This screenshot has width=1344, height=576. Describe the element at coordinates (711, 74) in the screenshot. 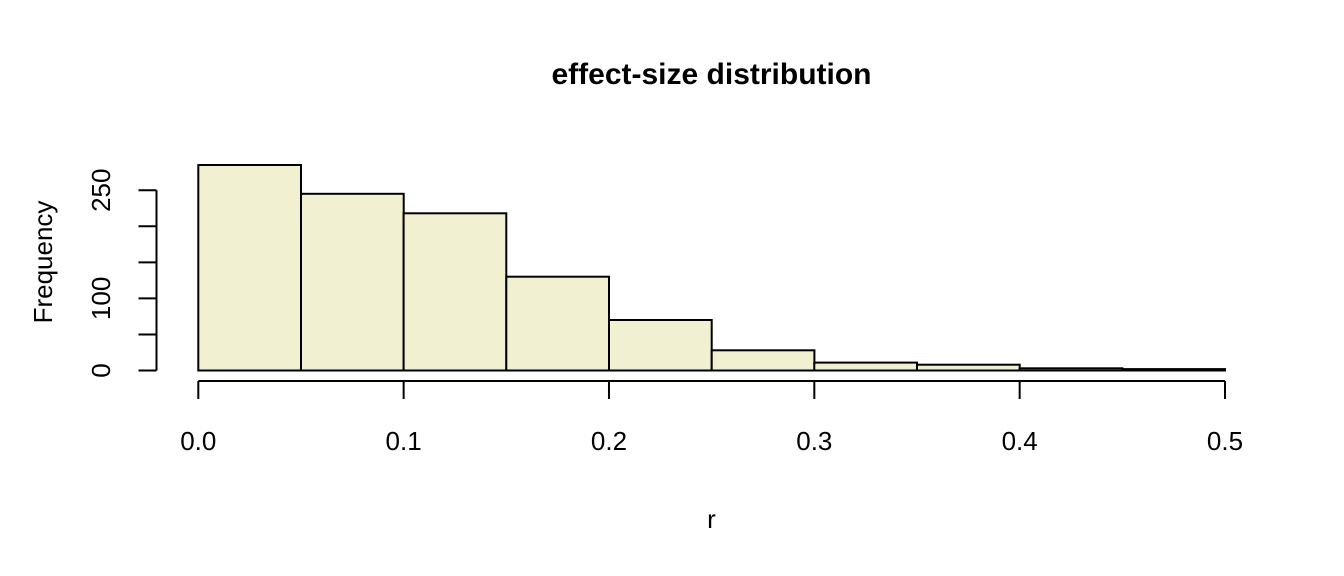

I see `chart-title: effect-size distribution` at that location.